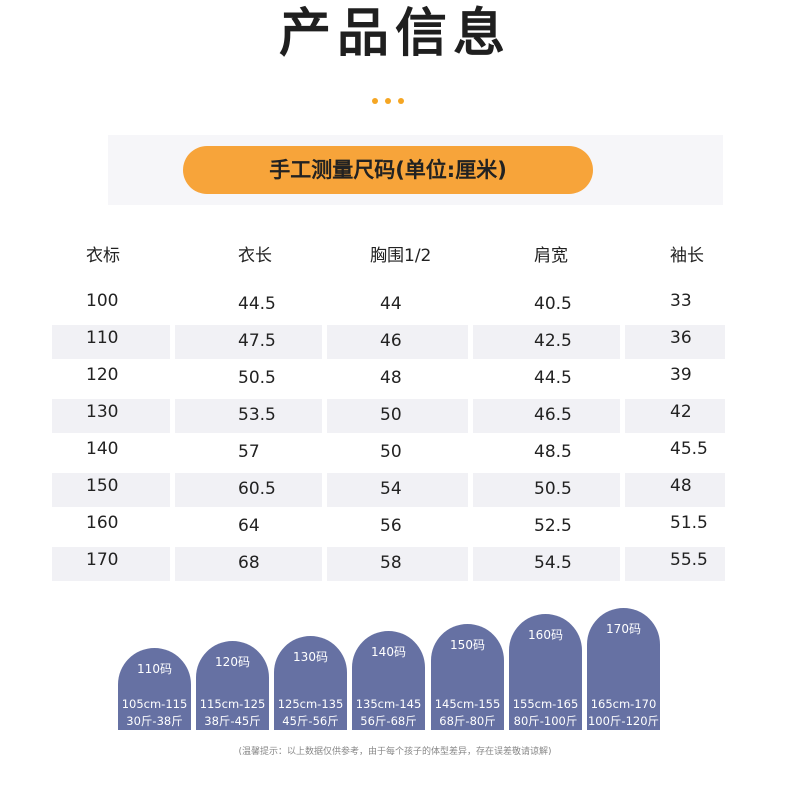  I want to click on table-header-cell: 衣长, so click(255, 256).